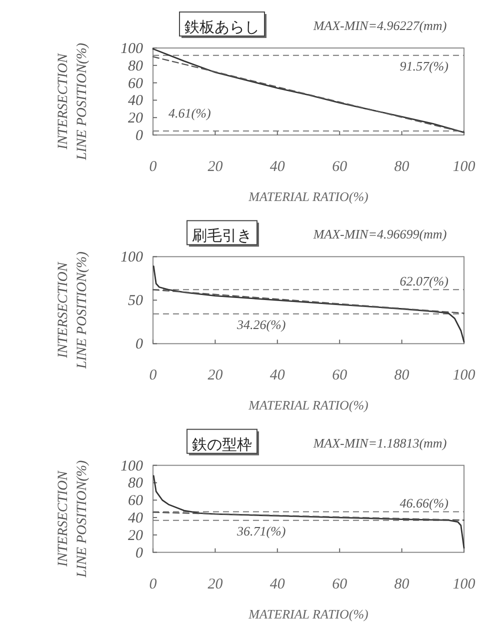  What do you see at coordinates (189, 113) in the screenshot?
I see `ref-line-label: 4.61(%)` at bounding box center [189, 113].